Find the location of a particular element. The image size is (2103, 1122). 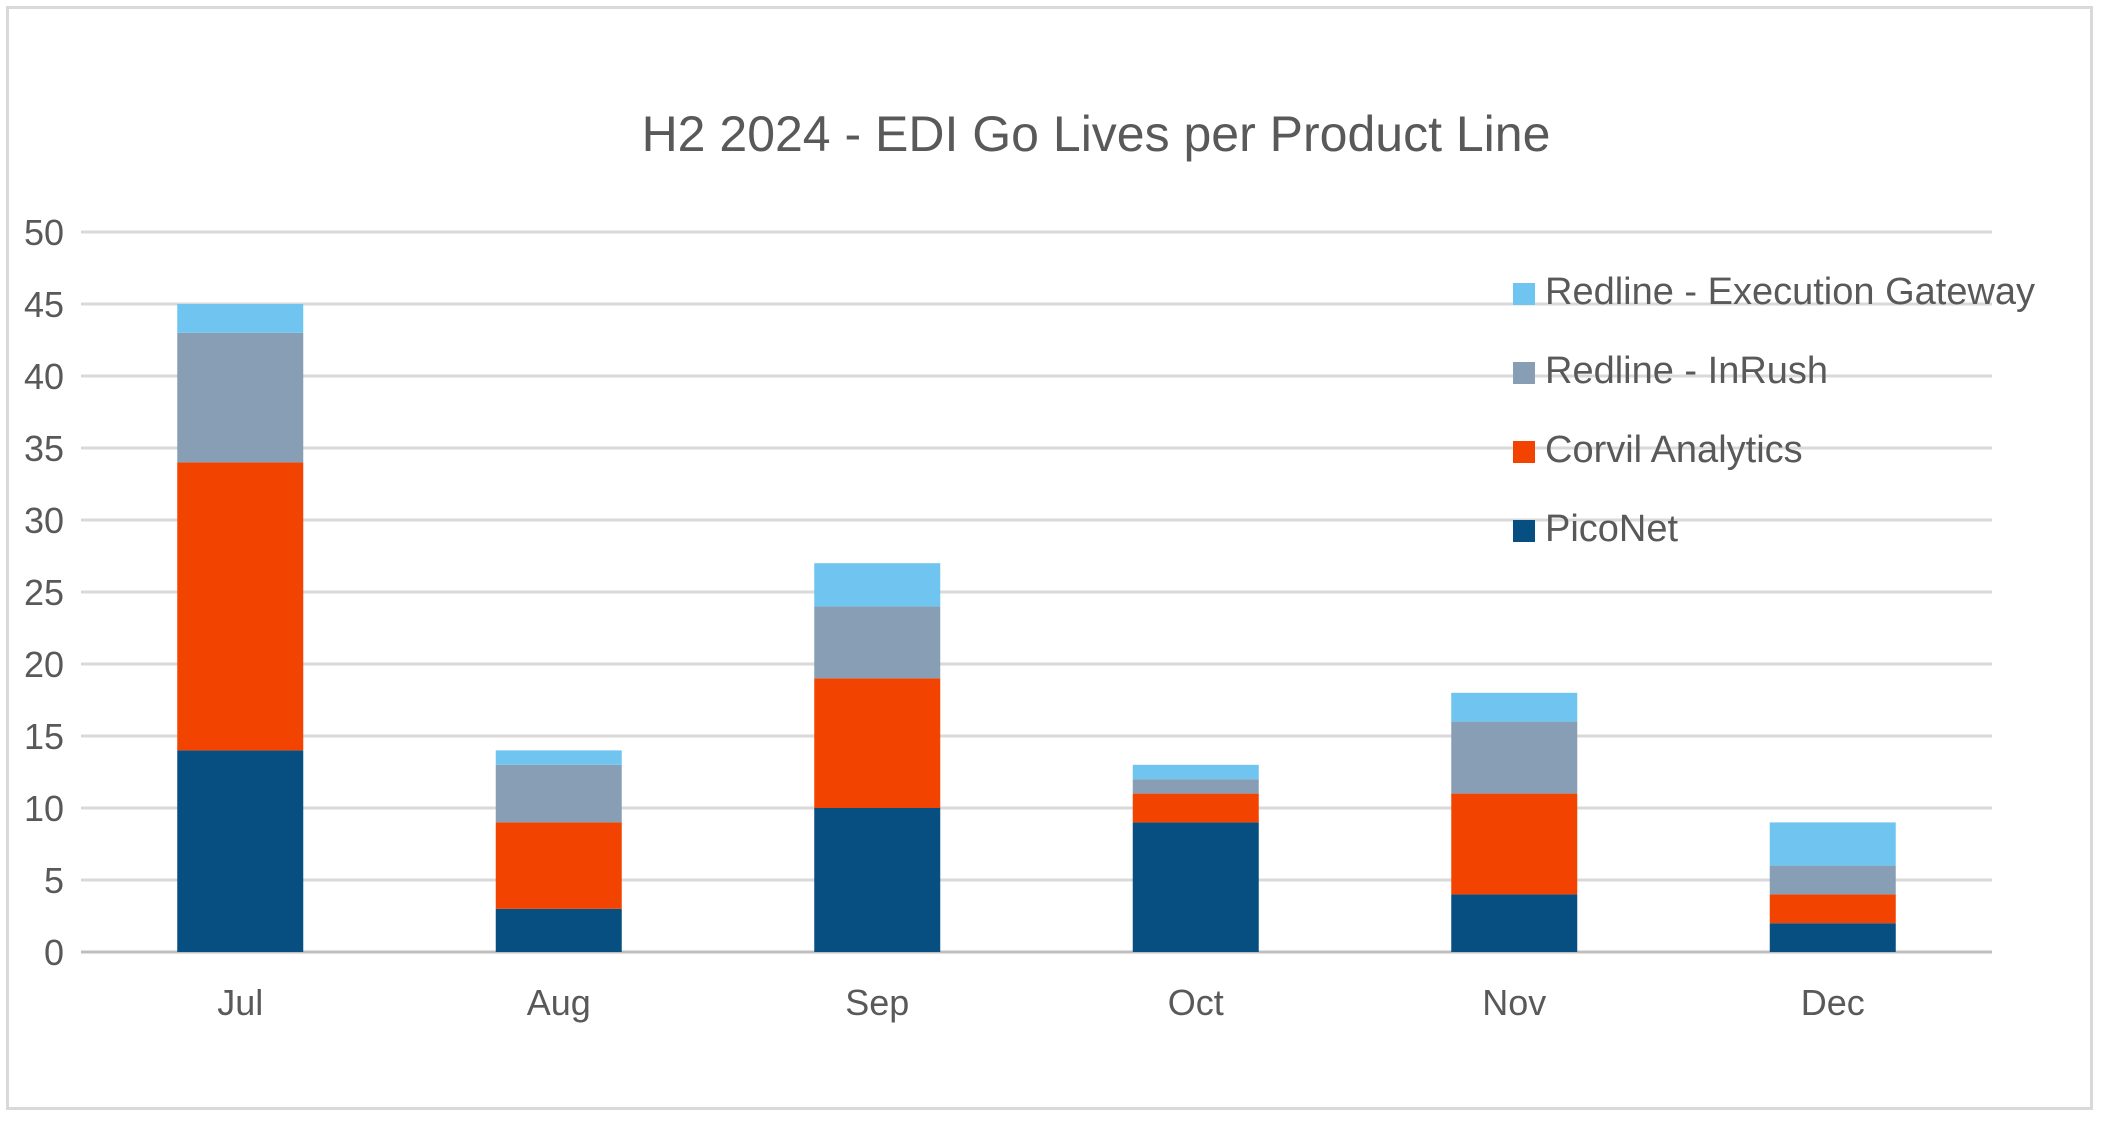

x-axis-ticks: Jul Aug Sep Oct Nov Dec is located at coordinates (1041, 1002).